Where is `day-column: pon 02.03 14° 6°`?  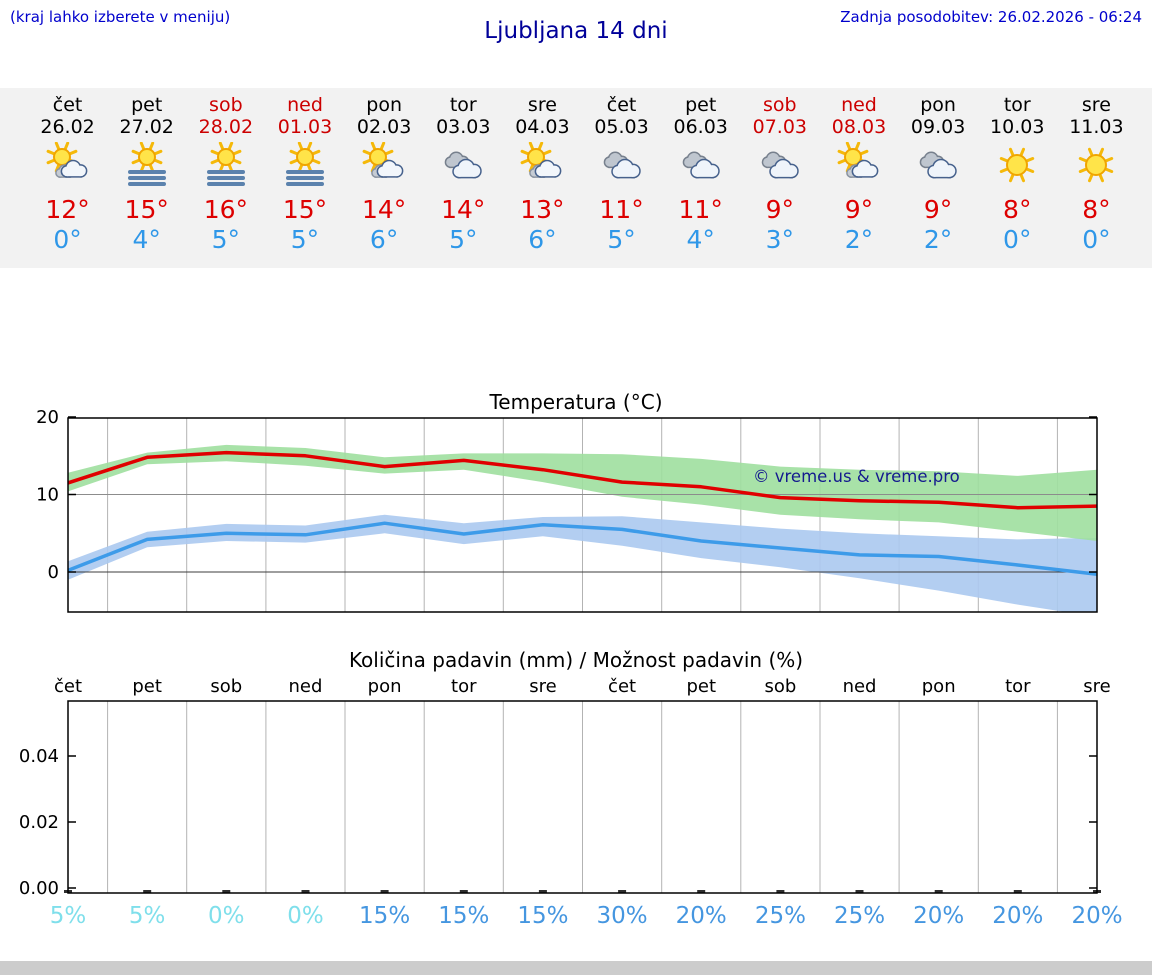 day-column: pon 02.03 14° 6° is located at coordinates (384, 174).